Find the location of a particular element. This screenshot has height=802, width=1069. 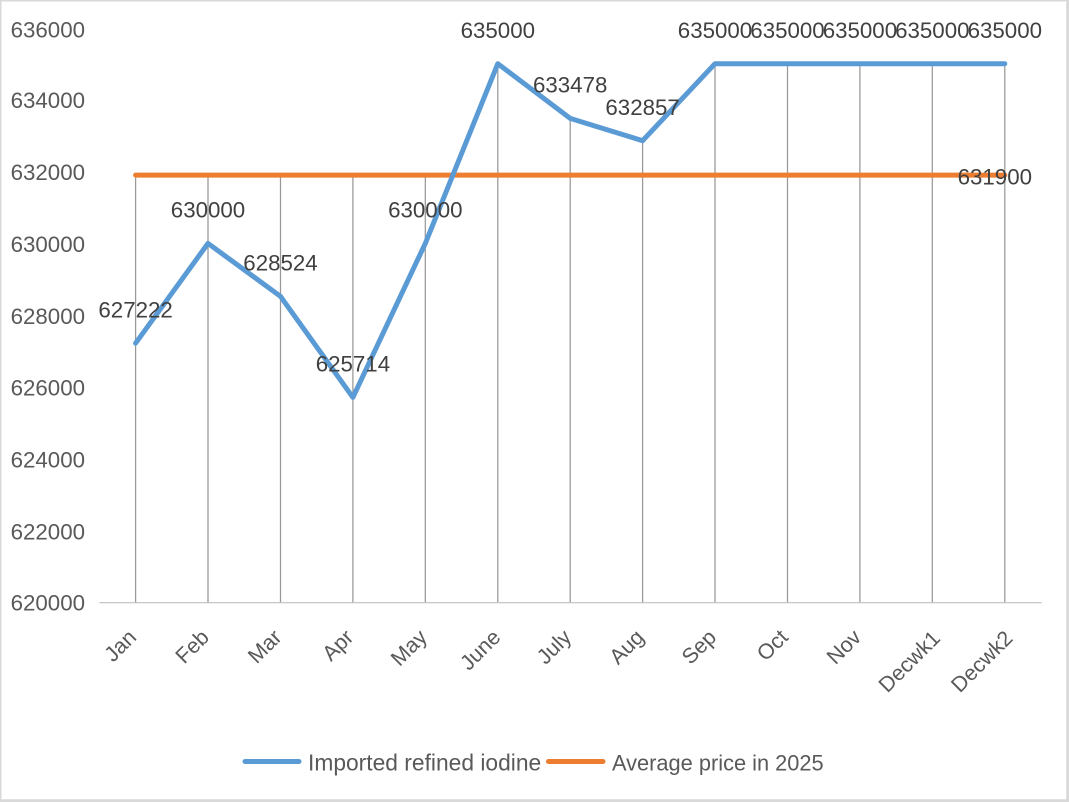

svg-text: 622000 is located at coordinates (48, 531).